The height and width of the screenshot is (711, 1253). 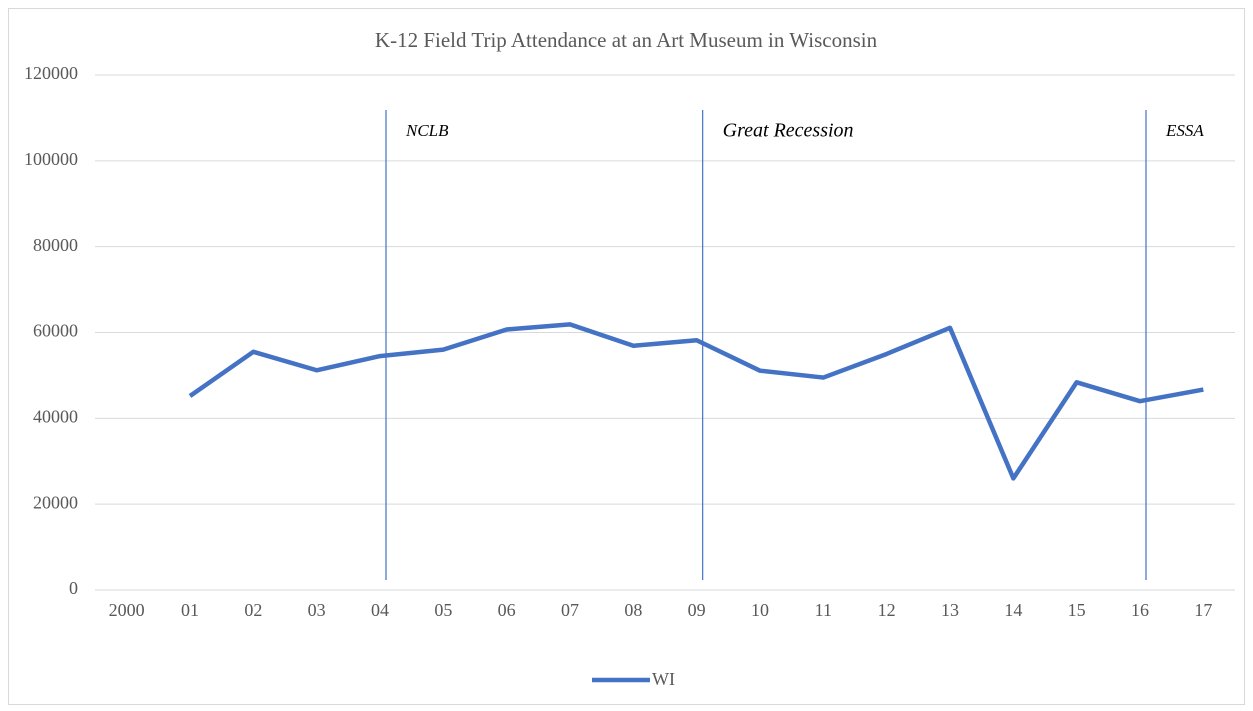 What do you see at coordinates (1203, 610) in the screenshot?
I see `x-tick-label: 17` at bounding box center [1203, 610].